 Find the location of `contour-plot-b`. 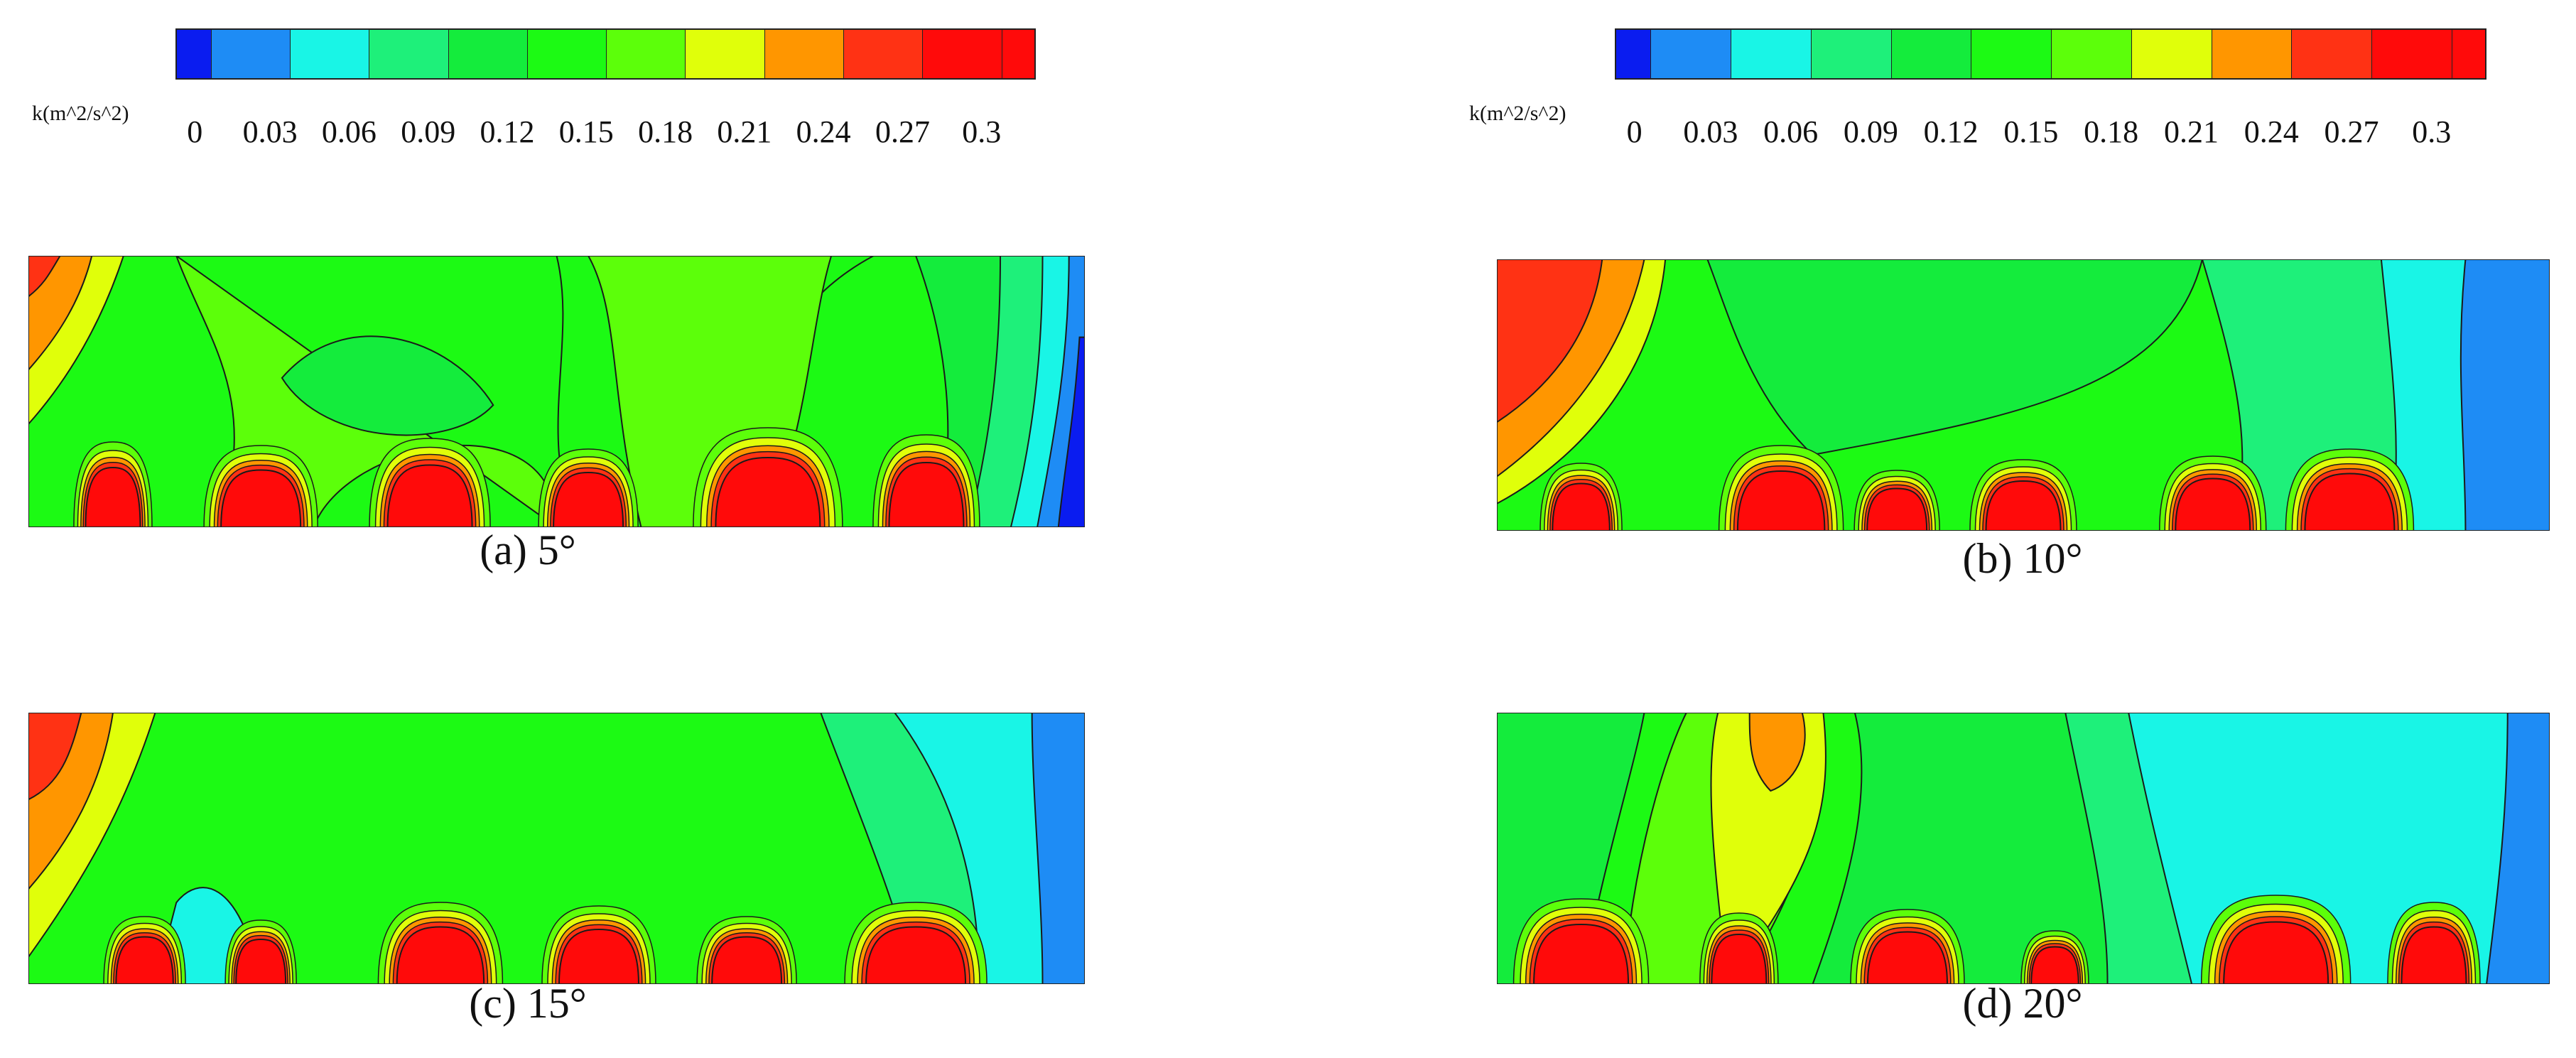

contour-plot-b is located at coordinates (2023, 395).